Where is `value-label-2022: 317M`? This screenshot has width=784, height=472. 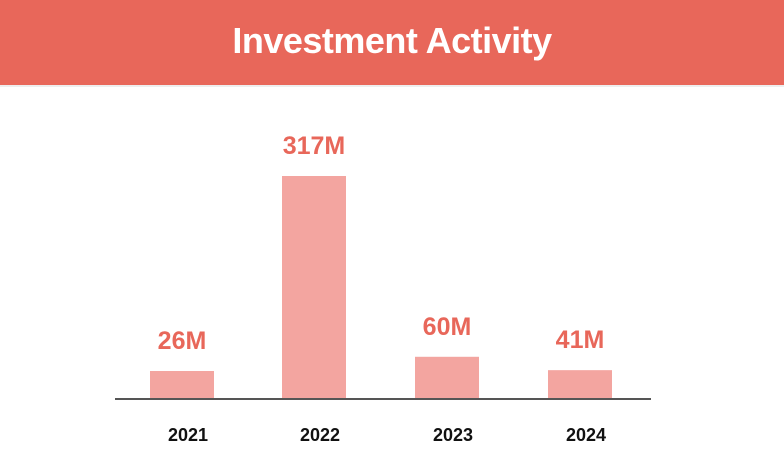 value-label-2022: 317M is located at coordinates (314, 146).